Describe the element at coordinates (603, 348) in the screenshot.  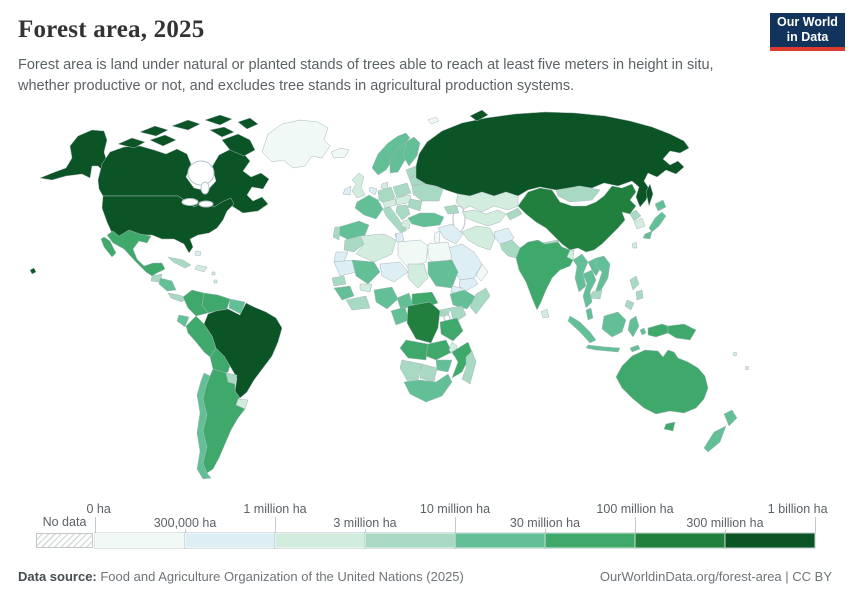
I see `country-indonesia-java` at that location.